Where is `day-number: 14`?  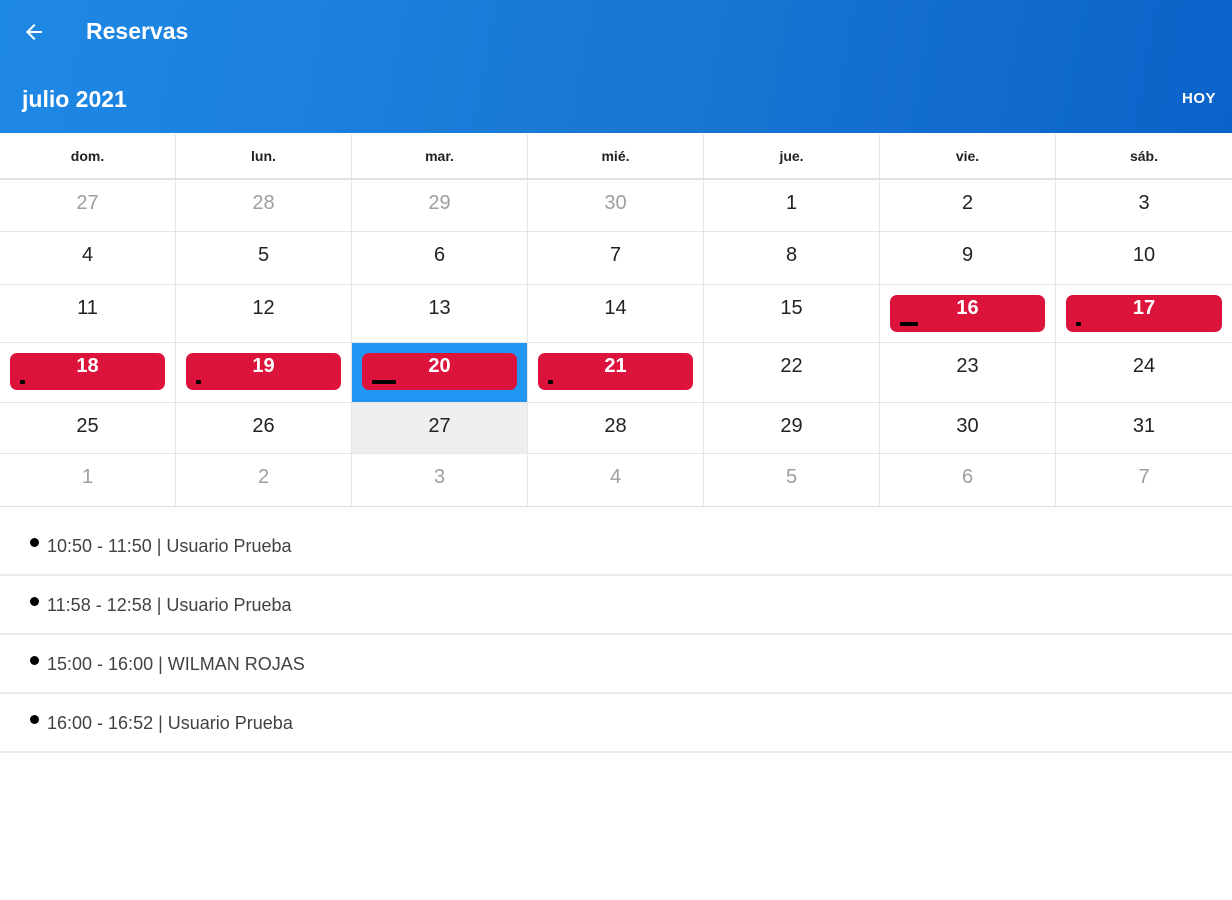 day-number: 14 is located at coordinates (615, 308).